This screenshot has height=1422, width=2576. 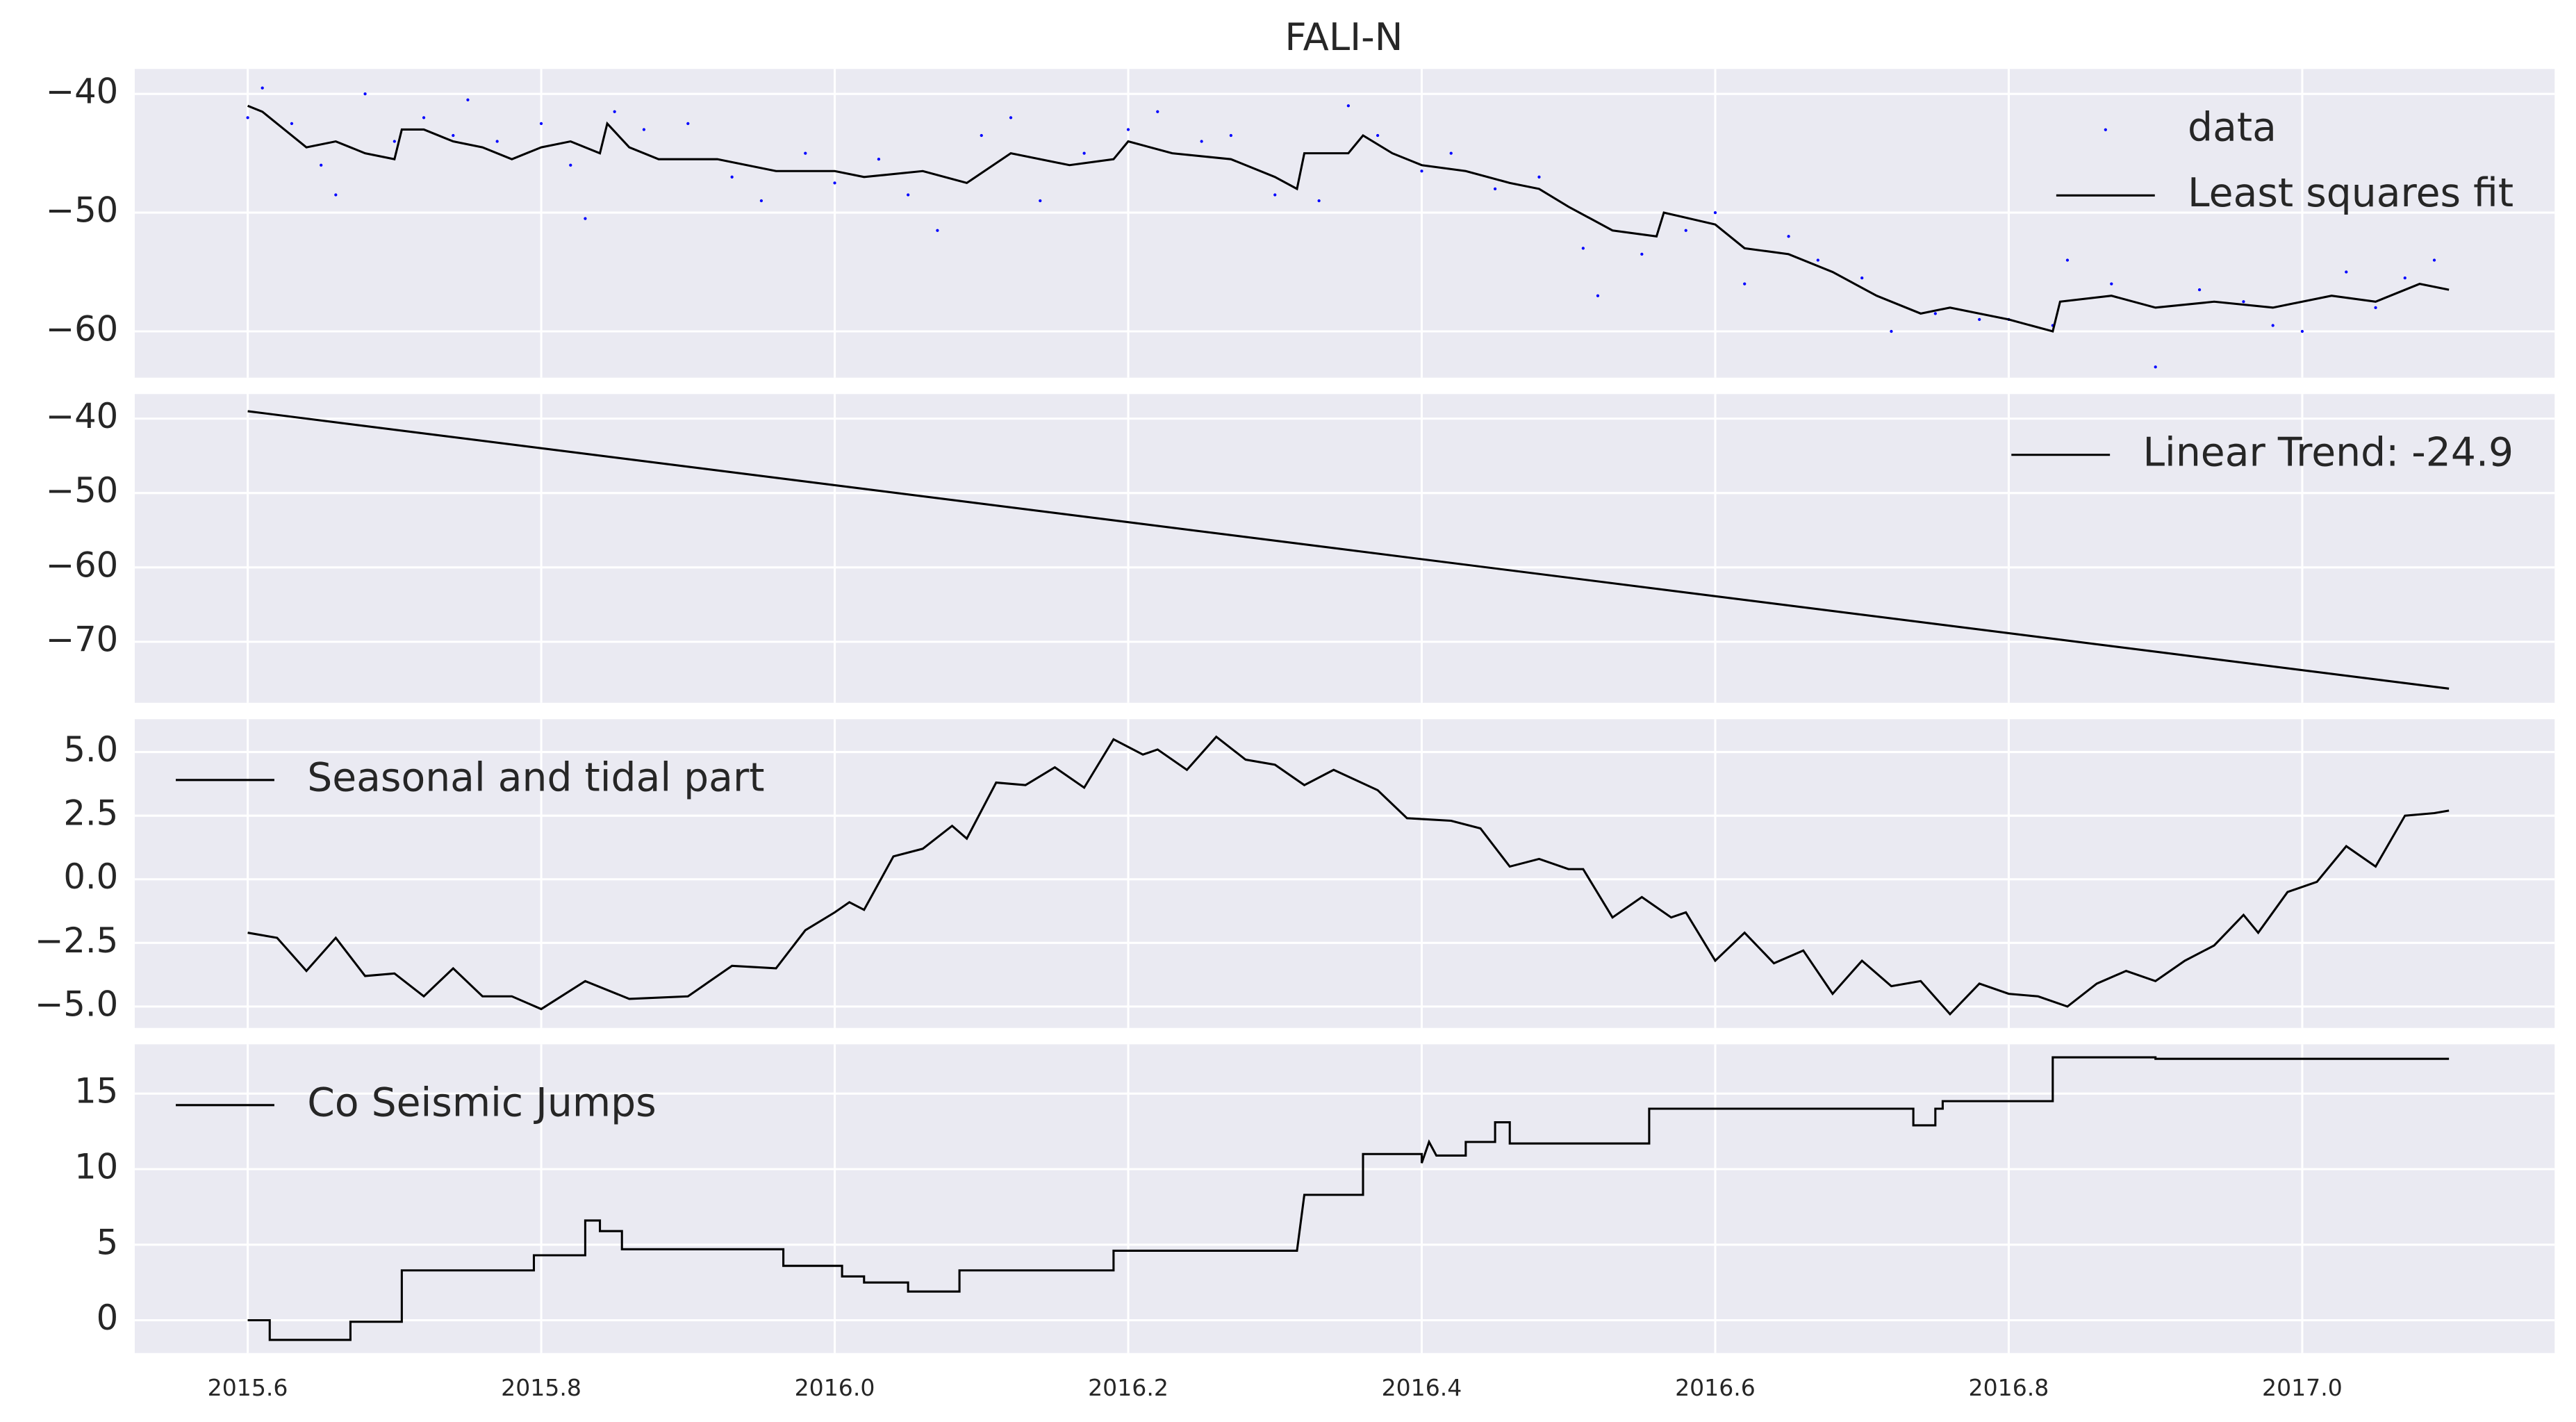 I want to click on x-tick-label: 2015.8, so click(x=541, y=1387).